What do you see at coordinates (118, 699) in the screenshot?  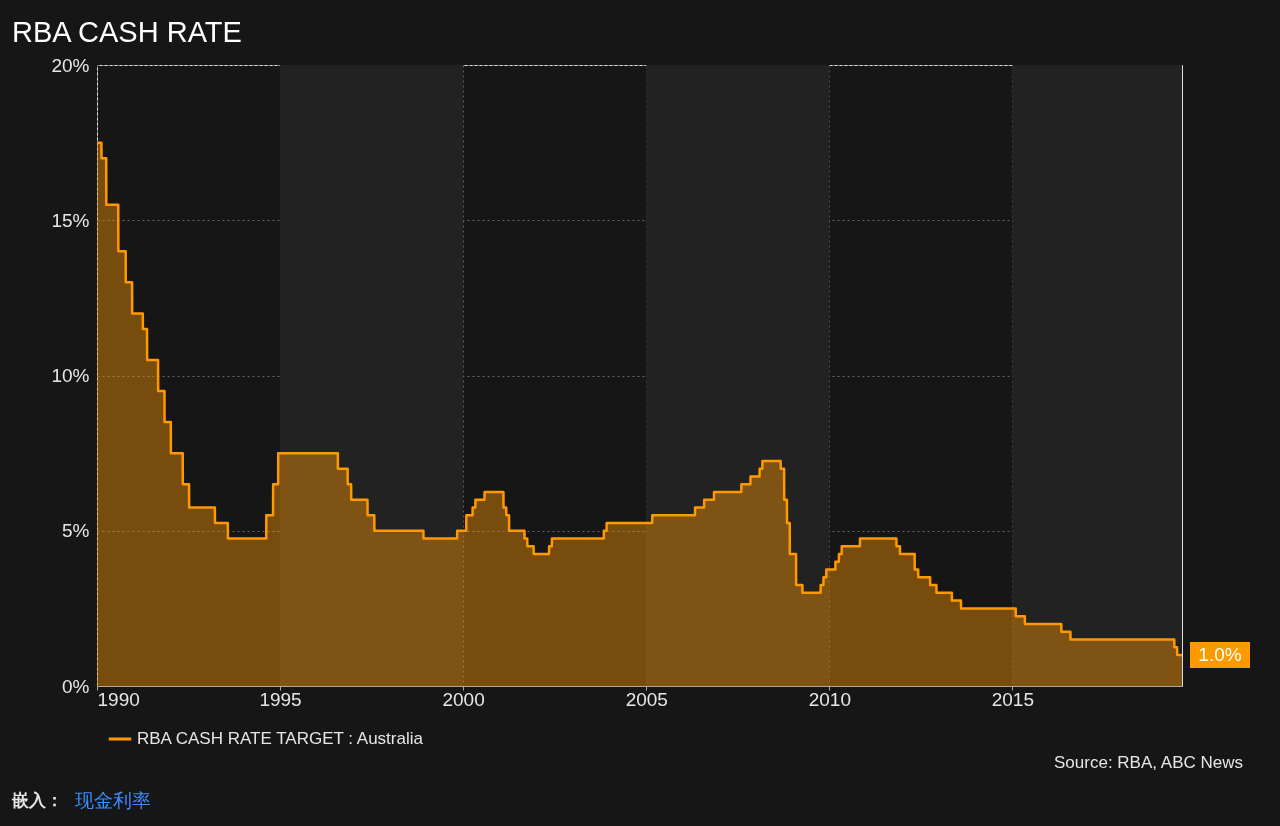 I see `x-tick-label: 1990` at bounding box center [118, 699].